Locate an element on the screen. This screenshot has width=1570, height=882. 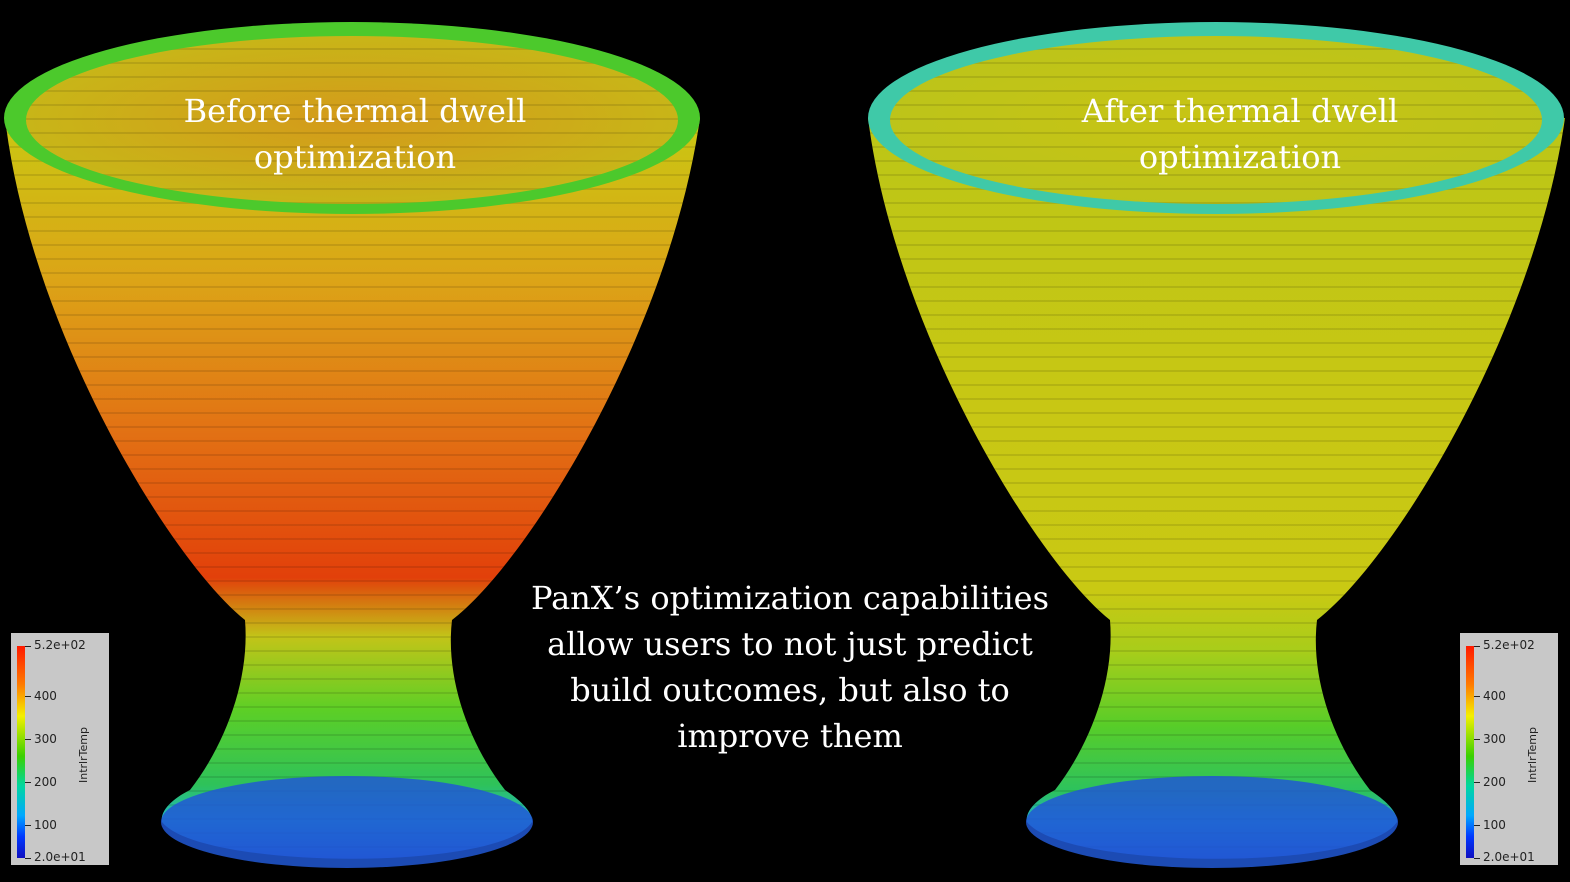
caption-after-line-2: optimization is located at coordinates (1240, 157).